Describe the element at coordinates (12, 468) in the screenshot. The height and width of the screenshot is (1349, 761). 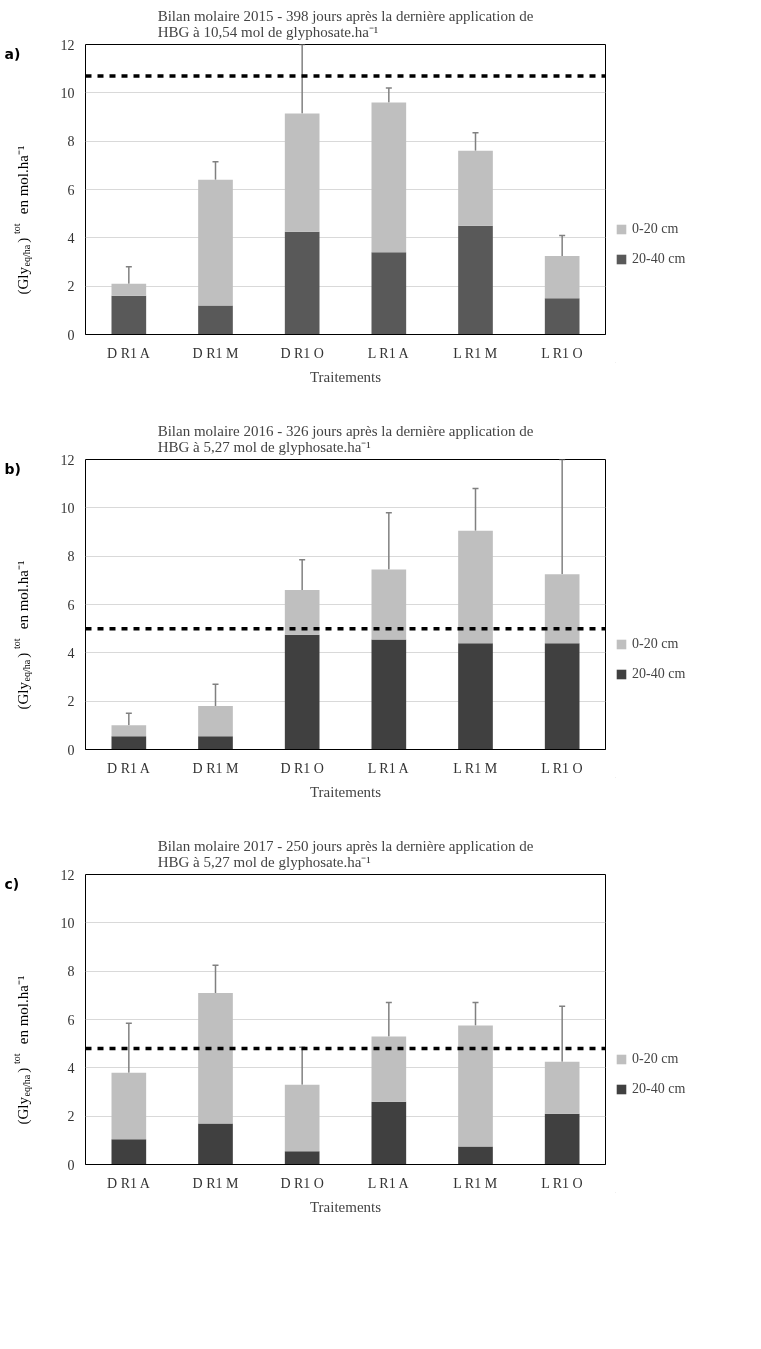
I see `text: b)` at that location.